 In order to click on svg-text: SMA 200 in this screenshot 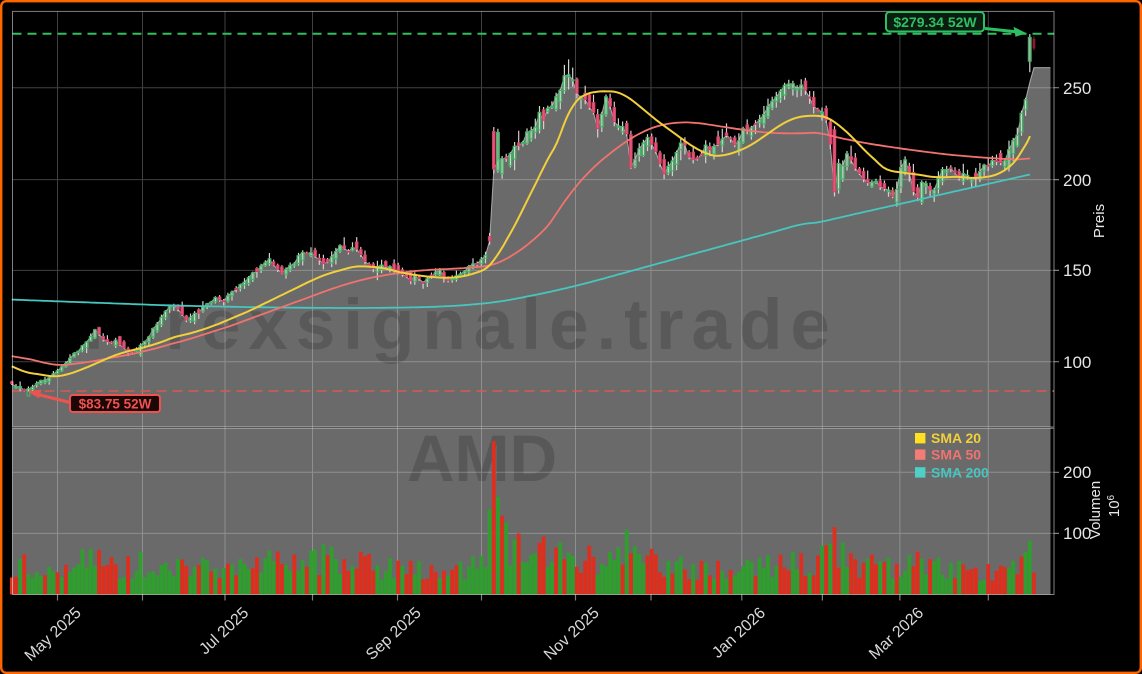, I will do `click(960, 472)`.